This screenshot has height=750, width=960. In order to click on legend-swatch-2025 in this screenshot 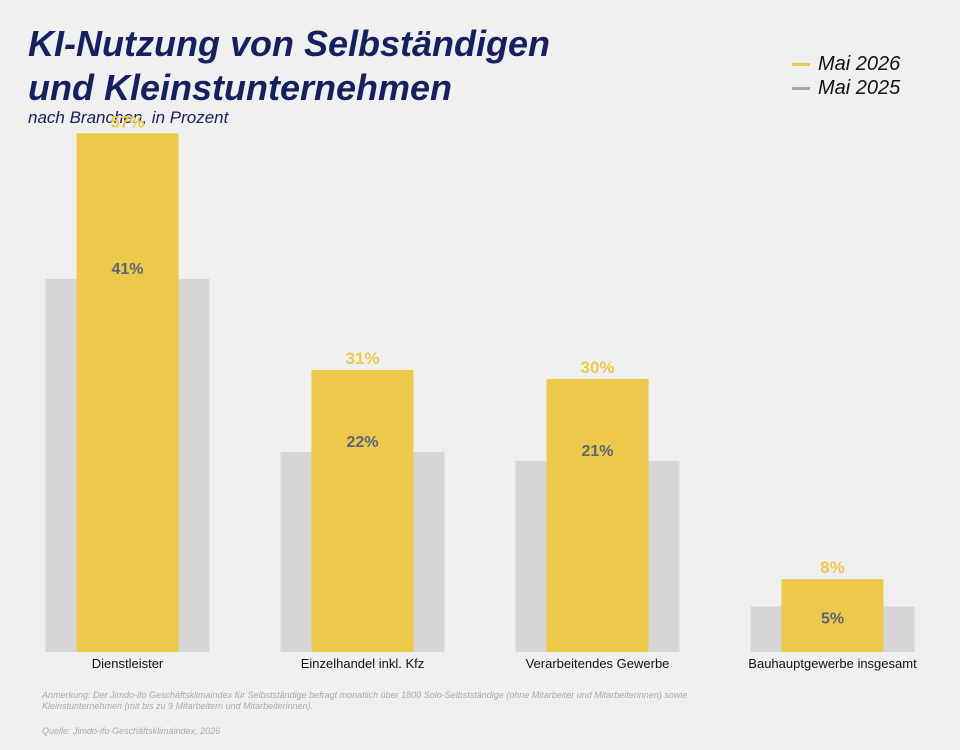, I will do `click(801, 88)`.